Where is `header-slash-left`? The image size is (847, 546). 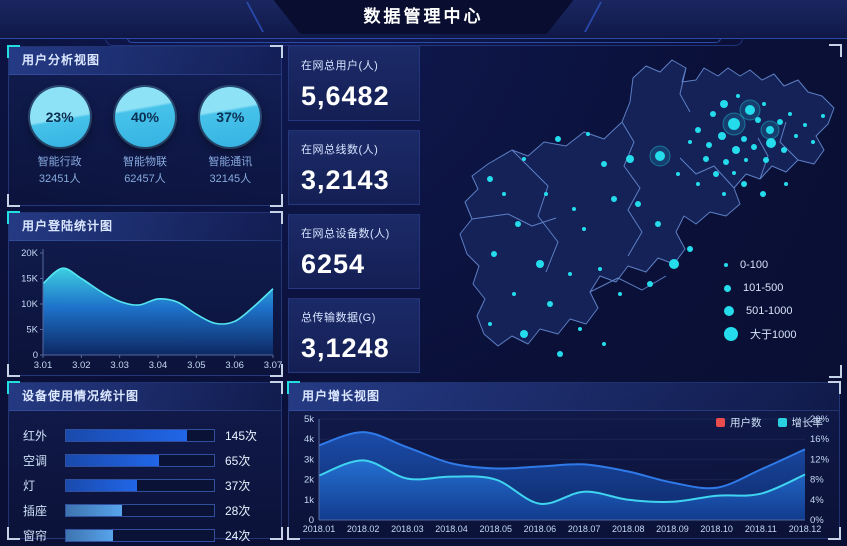
header-slash-left is located at coordinates (254, 17).